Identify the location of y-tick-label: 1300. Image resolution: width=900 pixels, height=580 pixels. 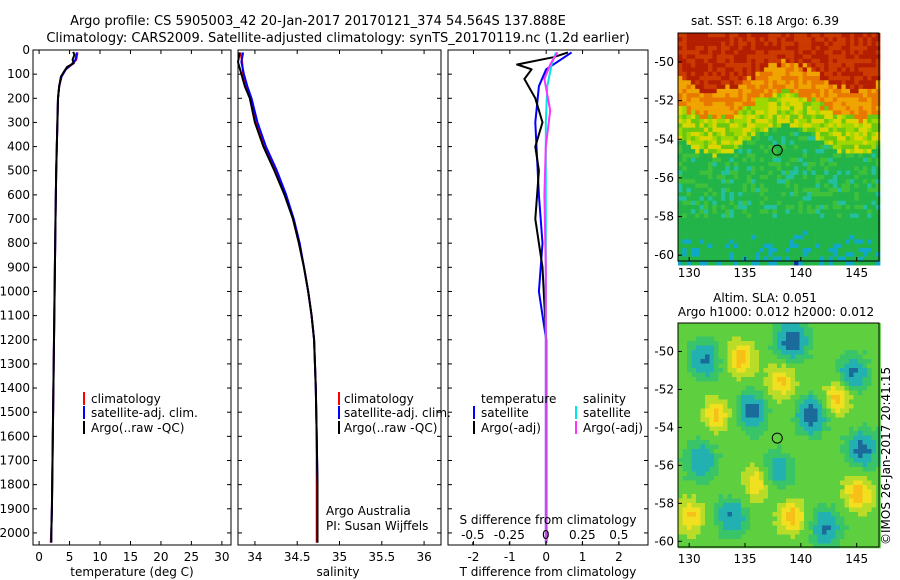
(15, 364).